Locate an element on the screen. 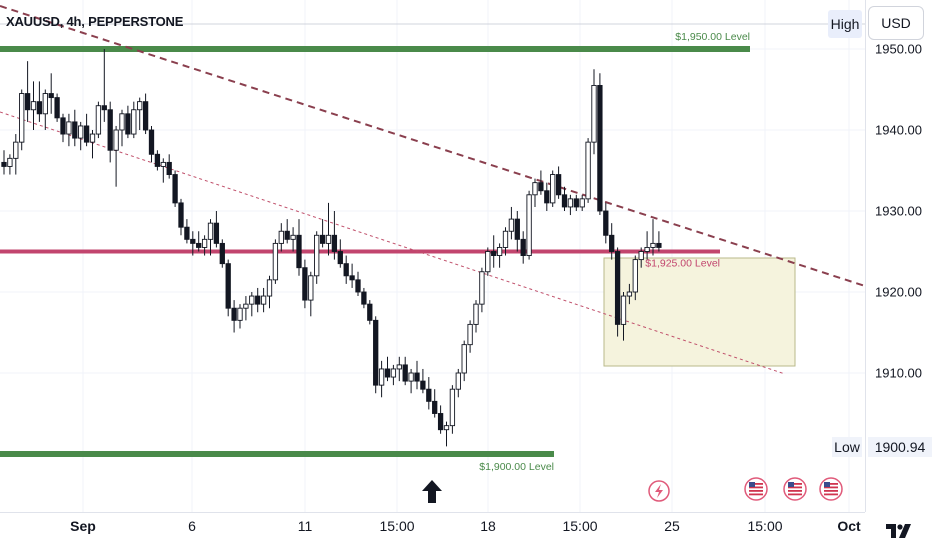 The width and height of the screenshot is (932, 551). level-label-1925: $1,925.00 Level is located at coordinates (682, 264).